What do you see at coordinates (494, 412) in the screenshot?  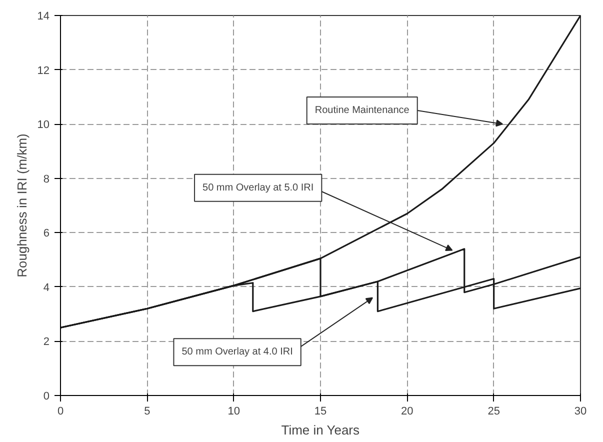 I see `x-tick-label: 25` at bounding box center [494, 412].